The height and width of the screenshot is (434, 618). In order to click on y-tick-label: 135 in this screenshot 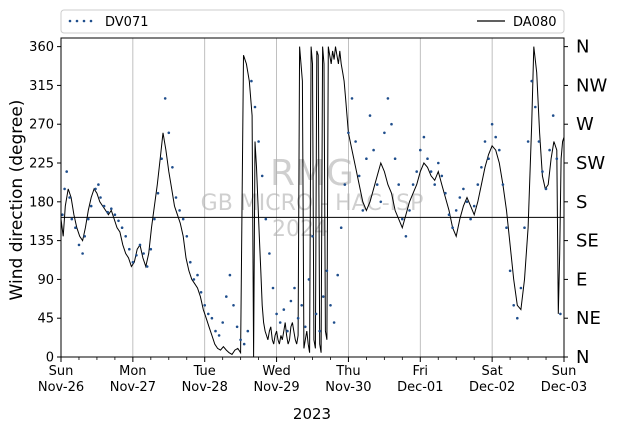, I will do `click(41, 241)`.